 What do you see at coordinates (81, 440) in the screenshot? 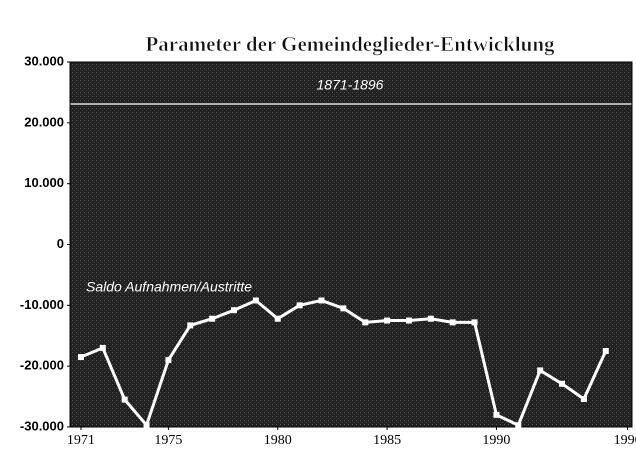
I see `x-tick-label: 1971` at bounding box center [81, 440].